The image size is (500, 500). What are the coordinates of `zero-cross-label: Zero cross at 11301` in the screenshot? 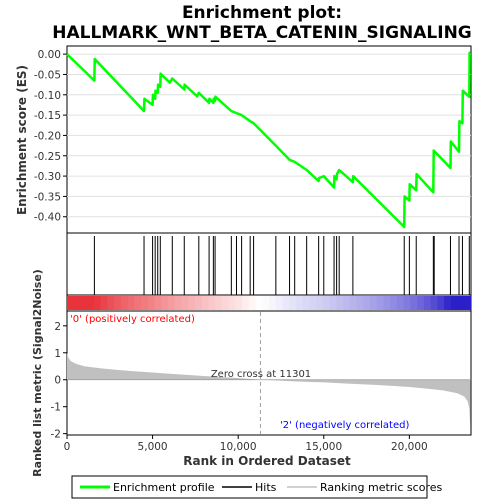 It's located at (261, 374).